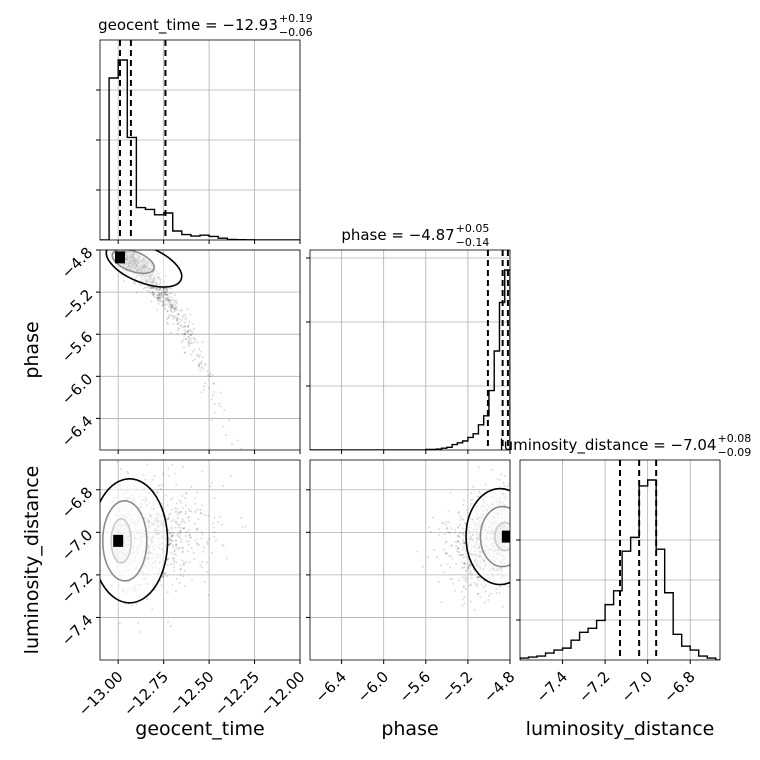 The image size is (760, 760). Describe the element at coordinates (409, 729) in the screenshot. I see `xaxis-label-phase: phase` at that location.